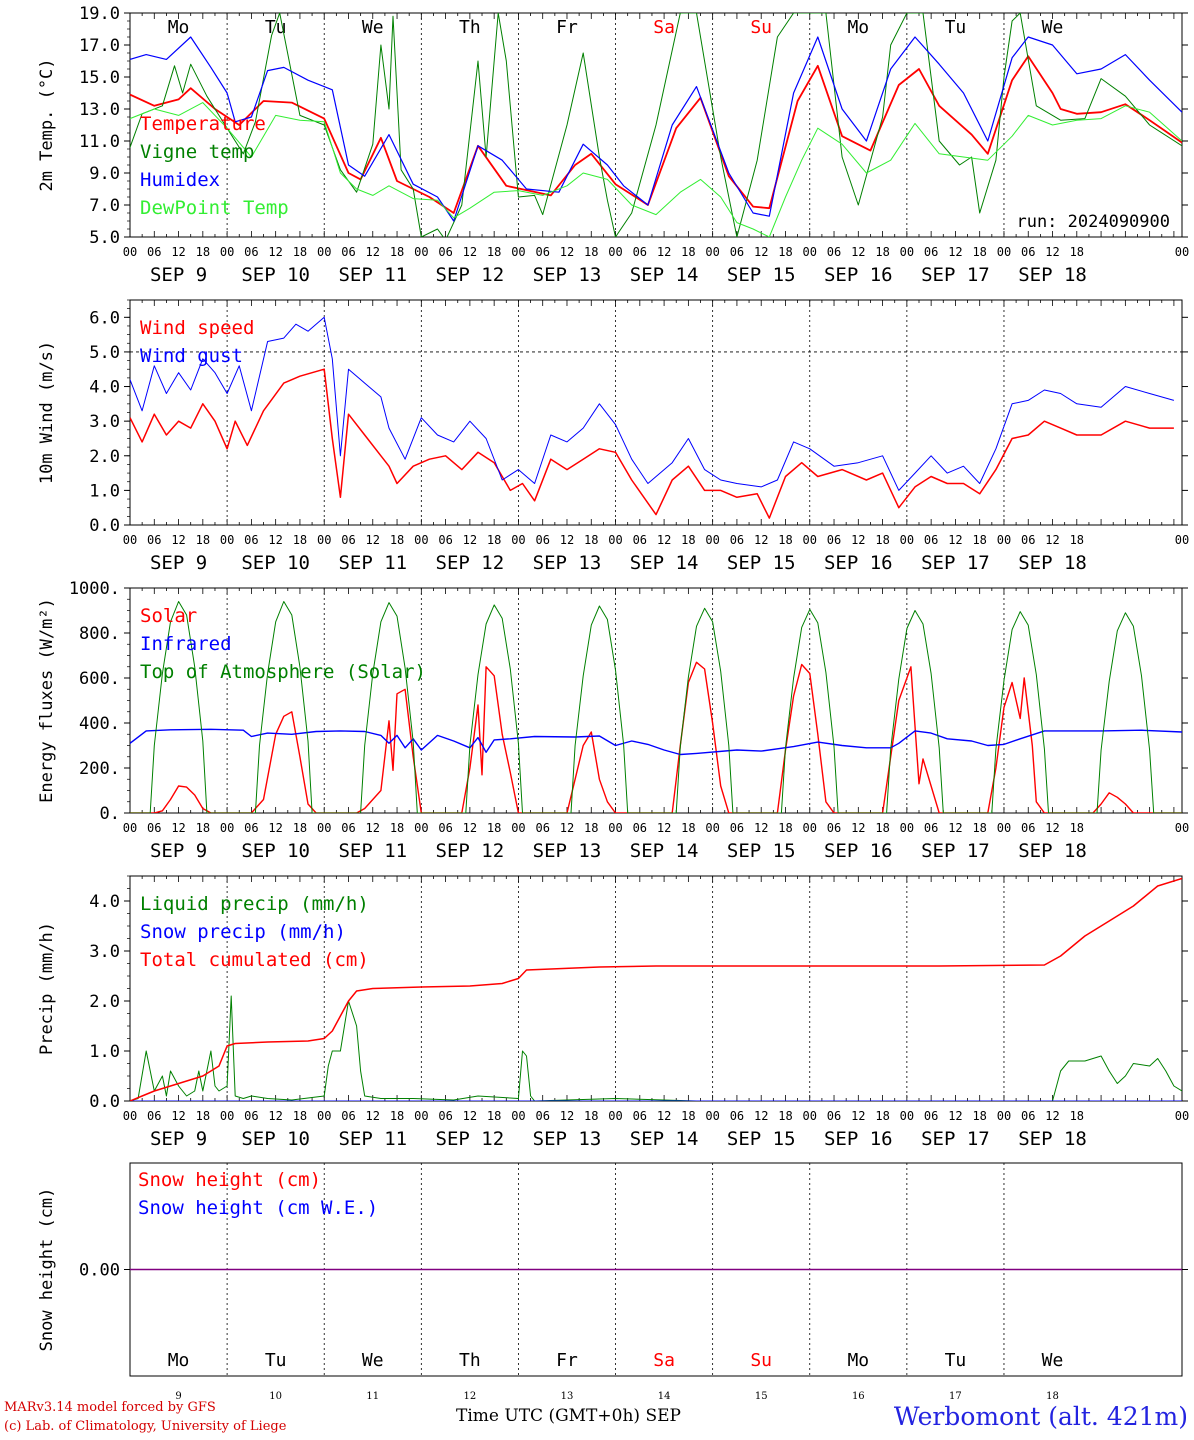  What do you see at coordinates (470, 27) in the screenshot?
I see `day-of-week-label: Th` at bounding box center [470, 27].